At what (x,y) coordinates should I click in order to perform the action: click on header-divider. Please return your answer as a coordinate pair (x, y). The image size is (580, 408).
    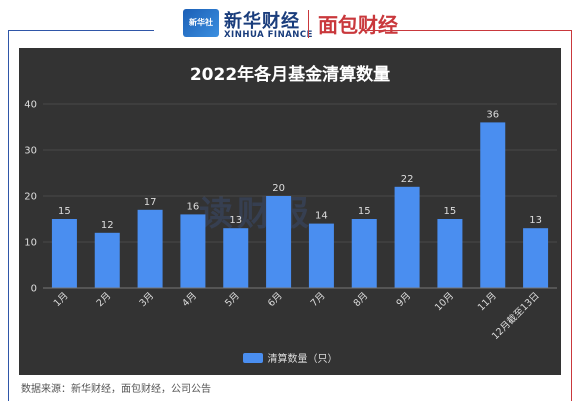
    Looking at the image, I should click on (308, 24).